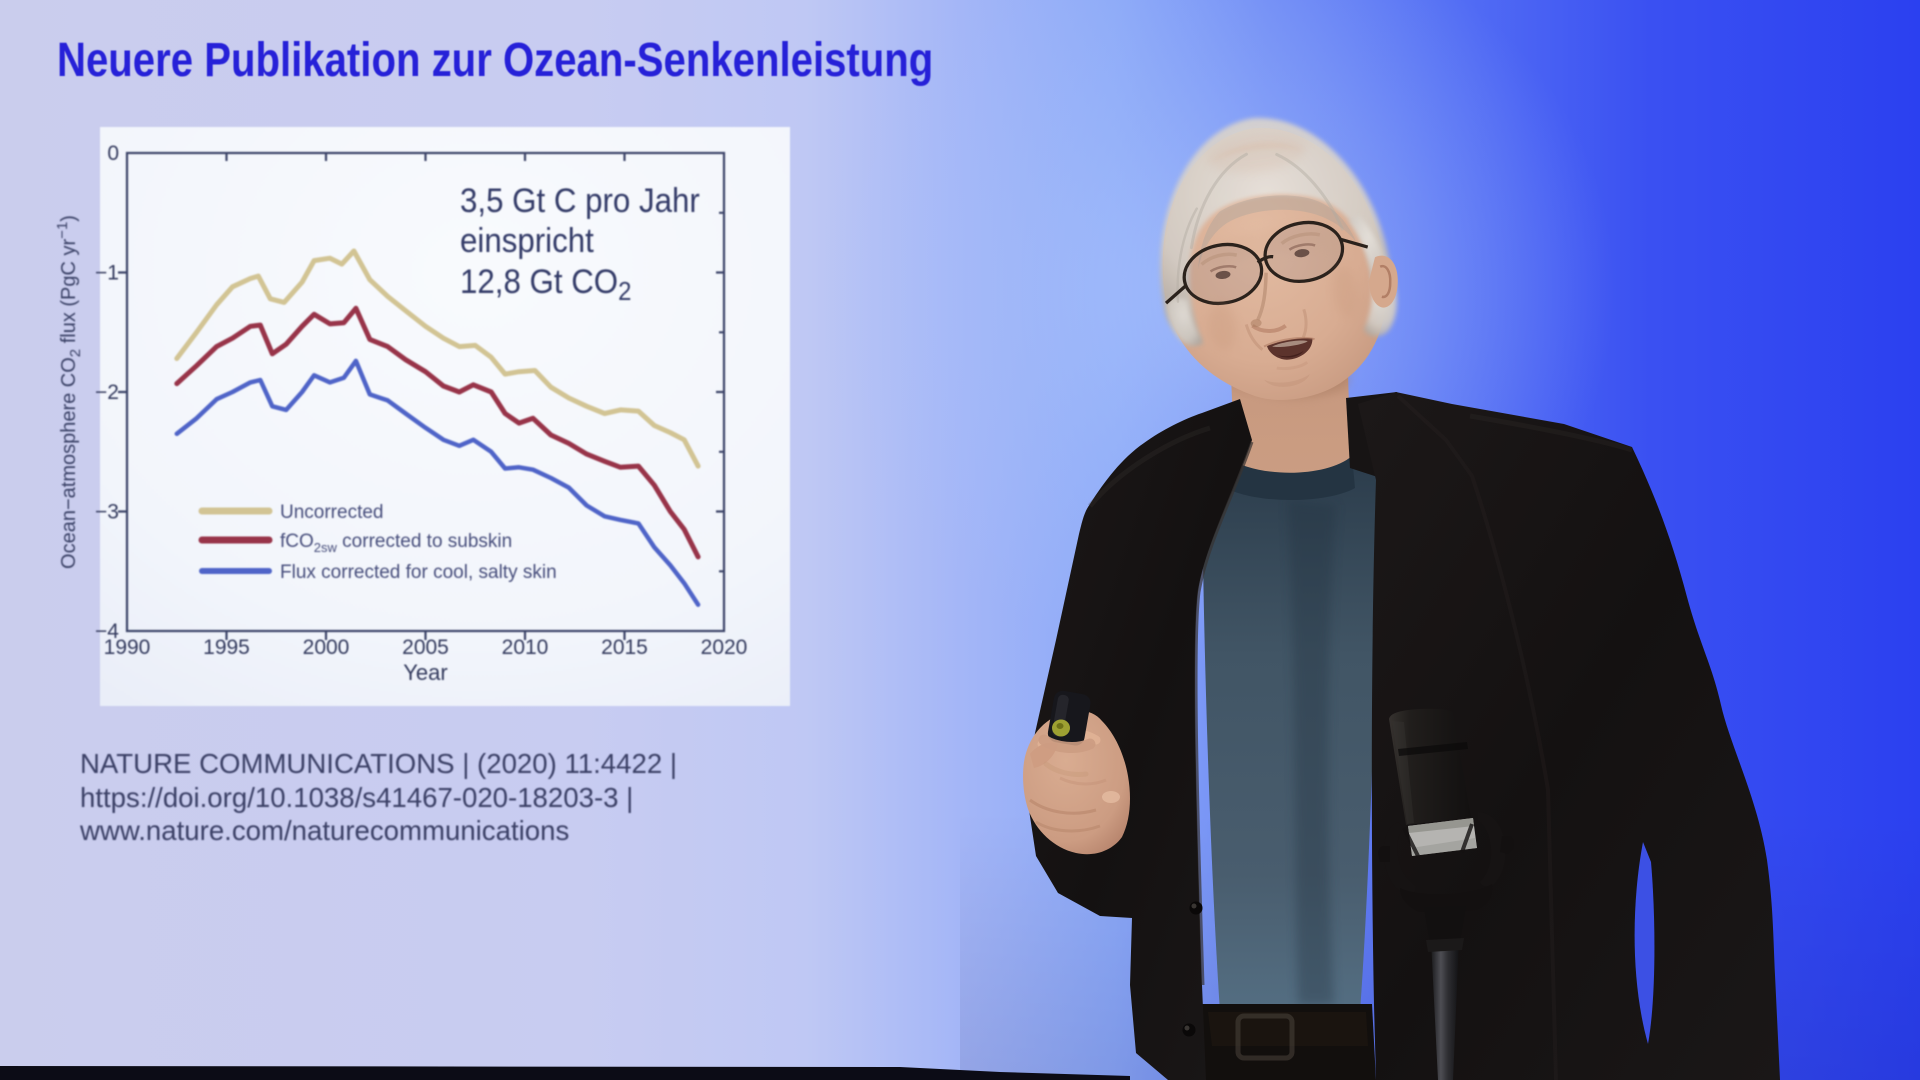 The image size is (1920, 1080). I want to click on svg-text: 1995, so click(226, 647).